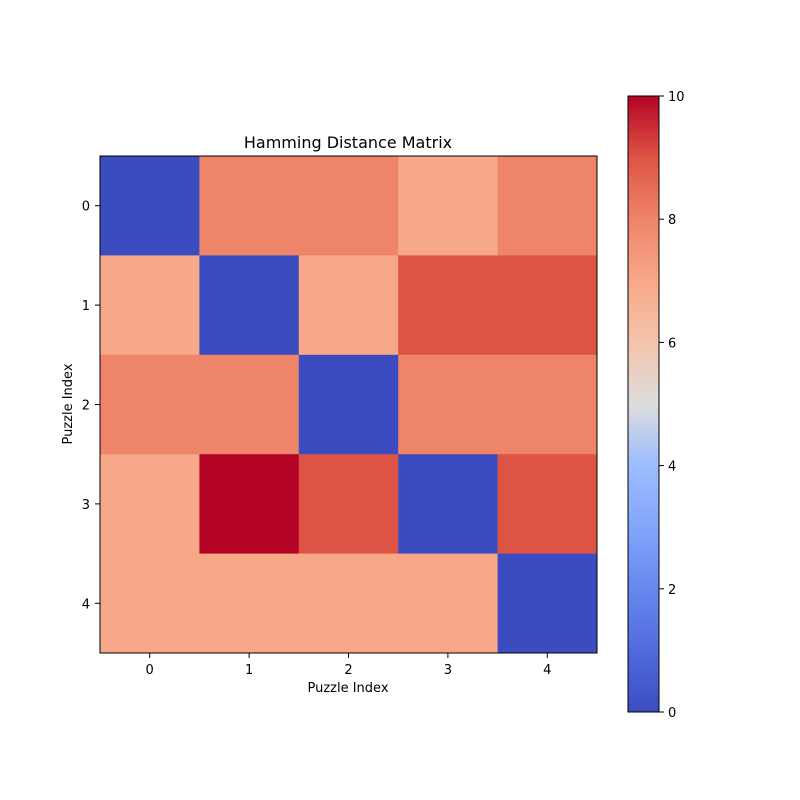  Describe the element at coordinates (672, 467) in the screenshot. I see `colorbar-tick-label: 4` at that location.